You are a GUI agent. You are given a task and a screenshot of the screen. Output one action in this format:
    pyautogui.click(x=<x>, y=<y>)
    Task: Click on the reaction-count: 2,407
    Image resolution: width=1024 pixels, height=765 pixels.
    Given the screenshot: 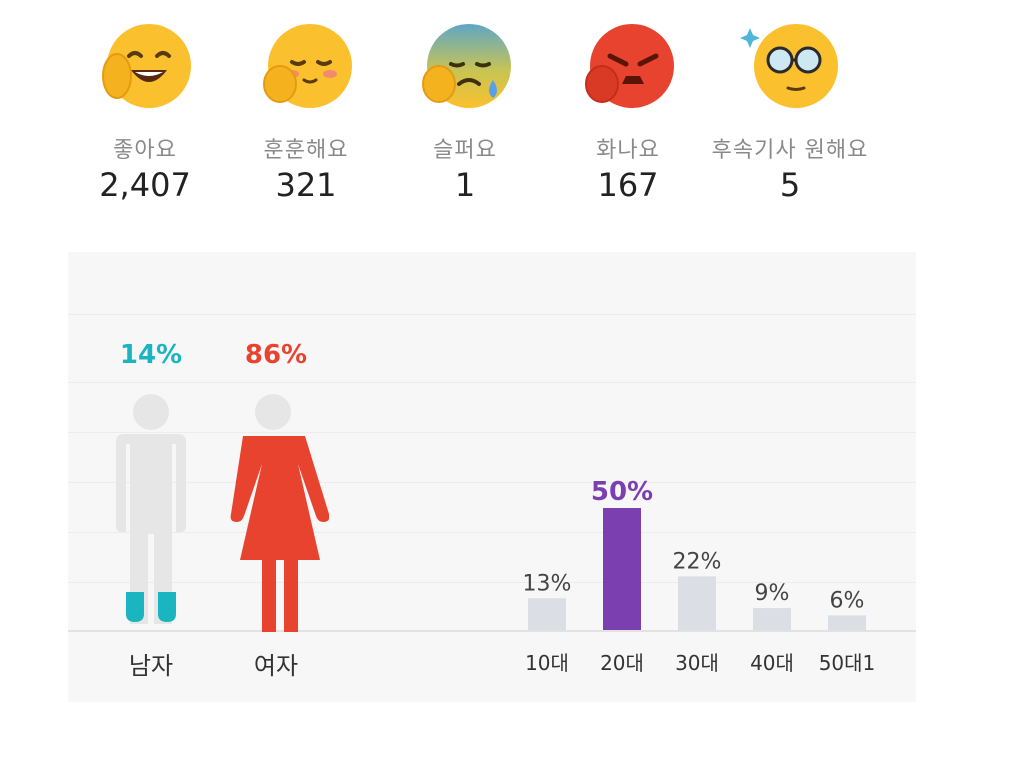 What is the action you would take?
    pyautogui.click(x=145, y=185)
    